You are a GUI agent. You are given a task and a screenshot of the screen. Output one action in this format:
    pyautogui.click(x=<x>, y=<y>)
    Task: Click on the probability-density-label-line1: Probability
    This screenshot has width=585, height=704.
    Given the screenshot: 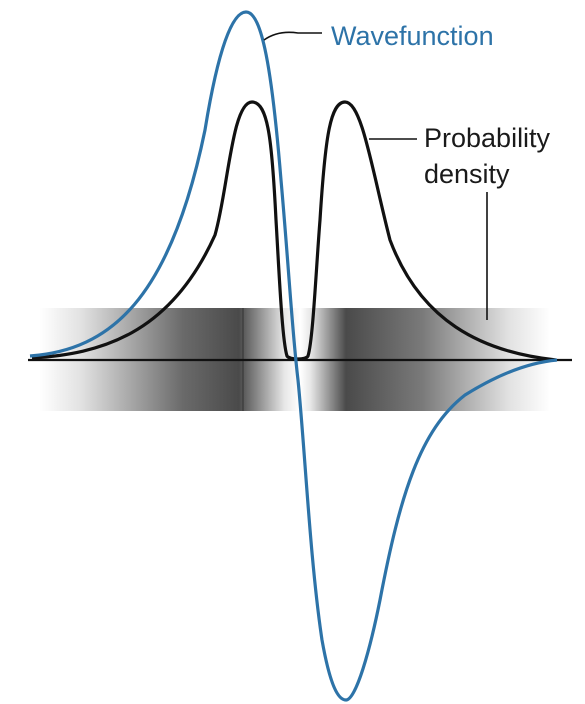 What is the action you would take?
    pyautogui.click(x=487, y=138)
    